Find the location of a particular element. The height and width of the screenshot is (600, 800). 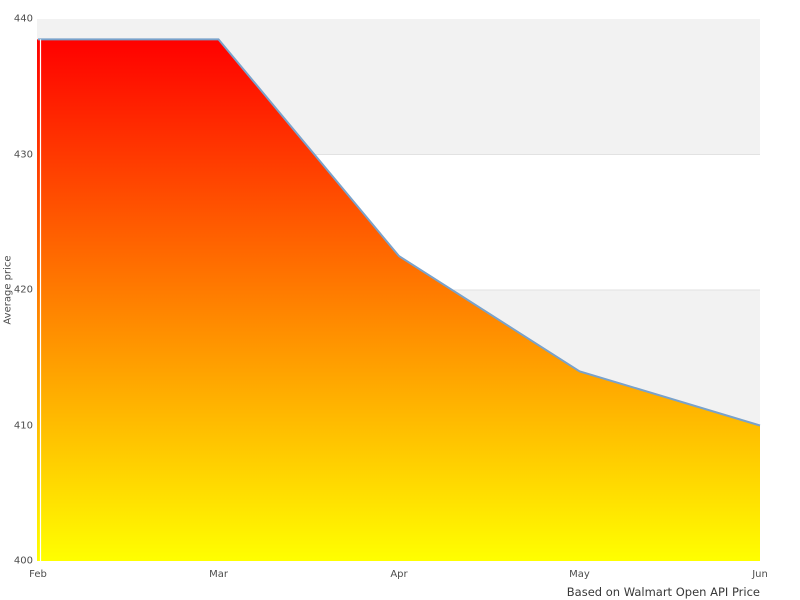

y-tick-label: 440 is located at coordinates (23, 19).